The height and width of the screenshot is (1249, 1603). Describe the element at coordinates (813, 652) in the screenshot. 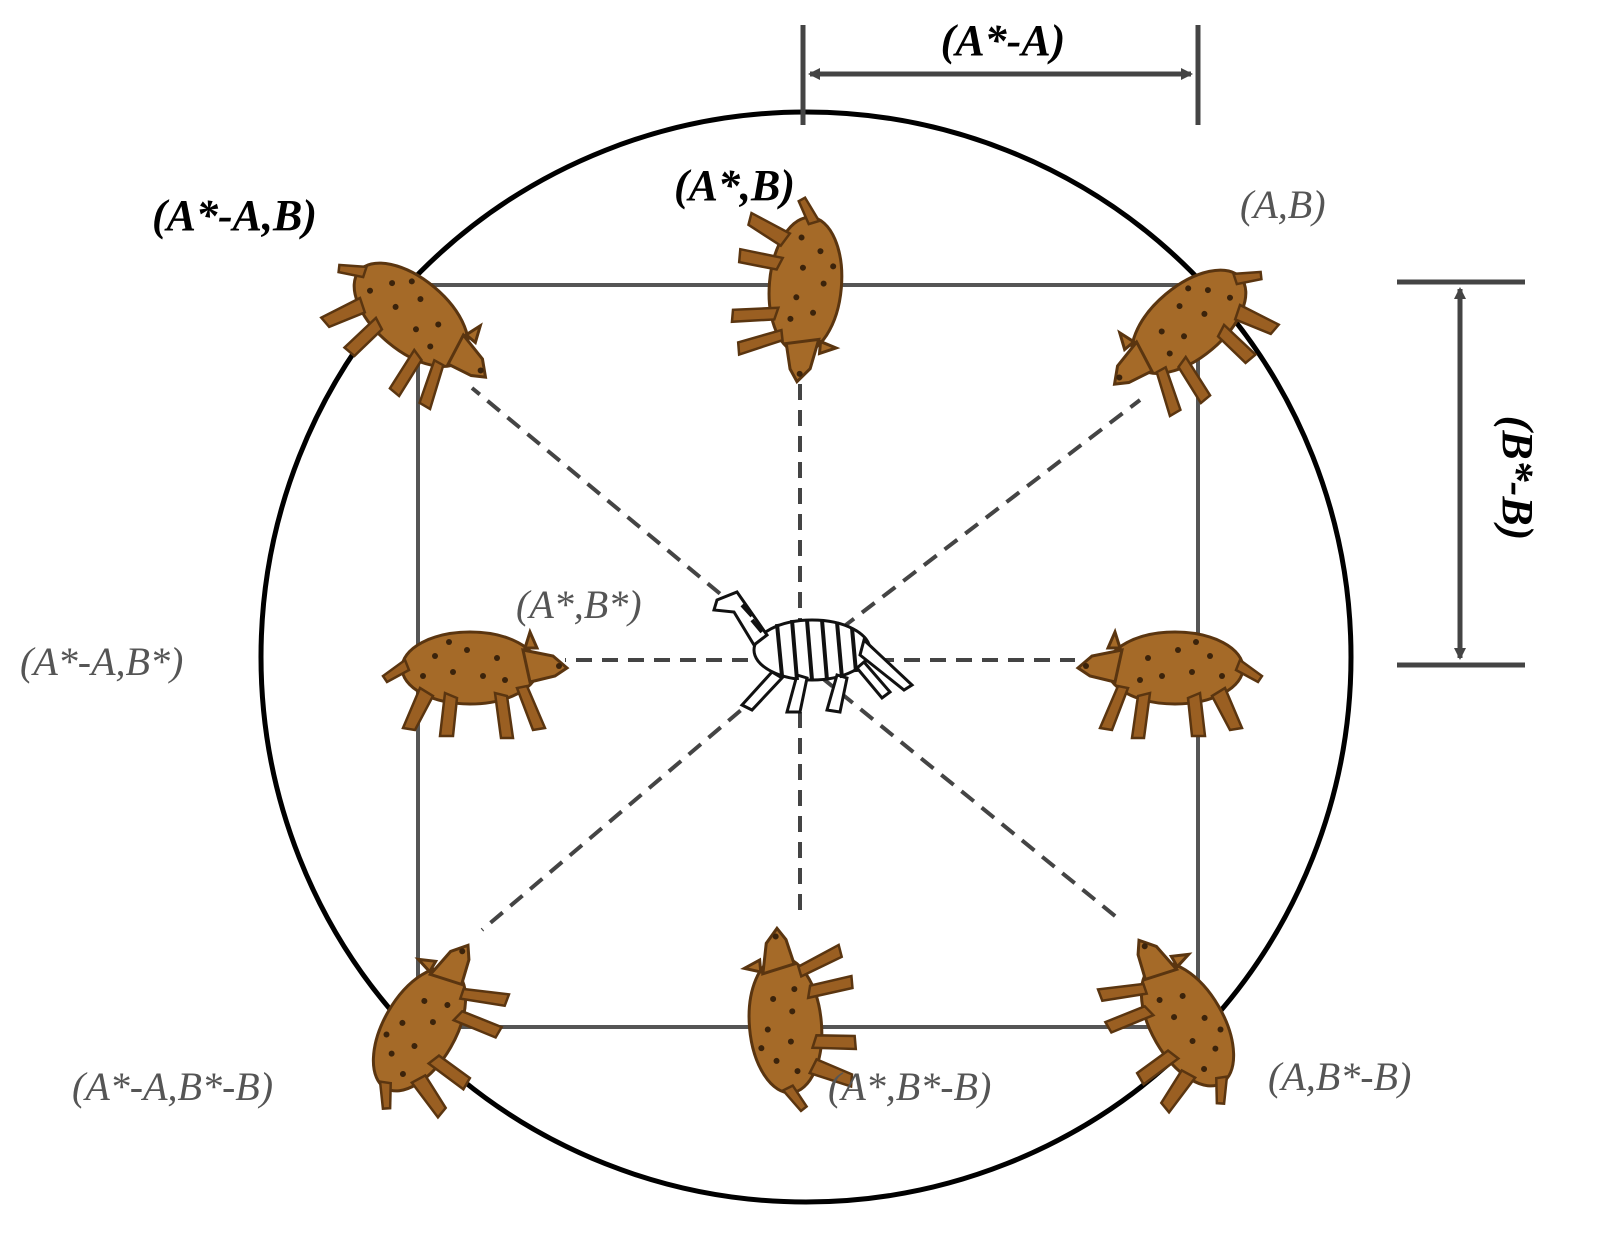

I see `zebra-icon` at that location.